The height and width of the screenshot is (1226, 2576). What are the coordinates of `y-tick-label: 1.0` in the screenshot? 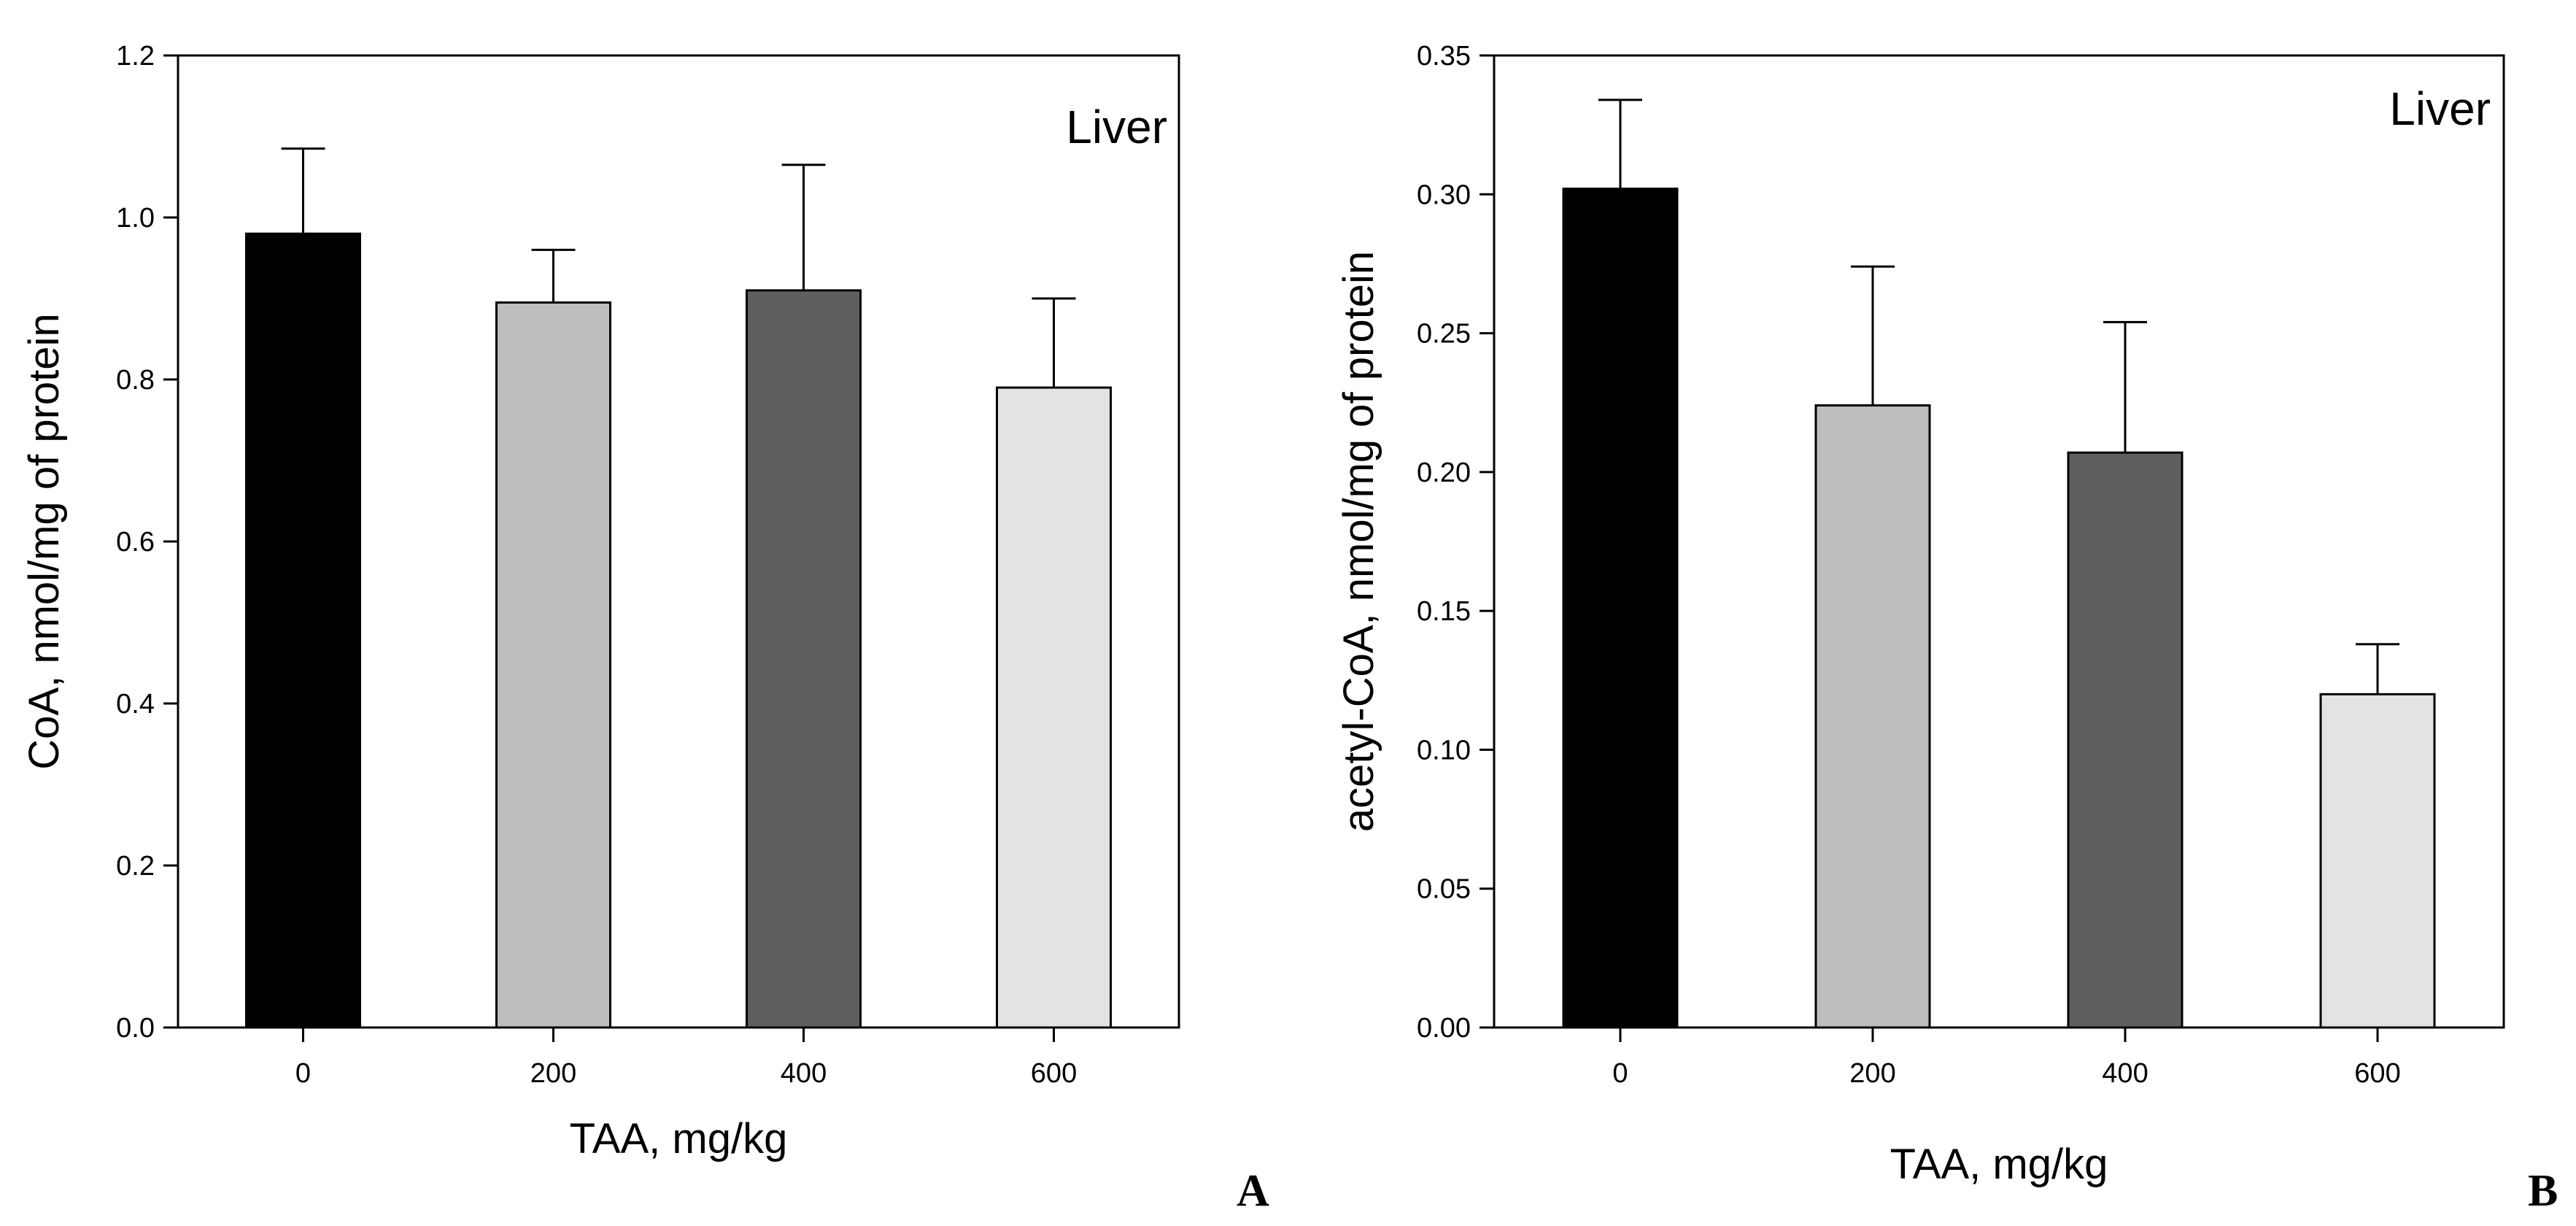 It's located at (135, 218).